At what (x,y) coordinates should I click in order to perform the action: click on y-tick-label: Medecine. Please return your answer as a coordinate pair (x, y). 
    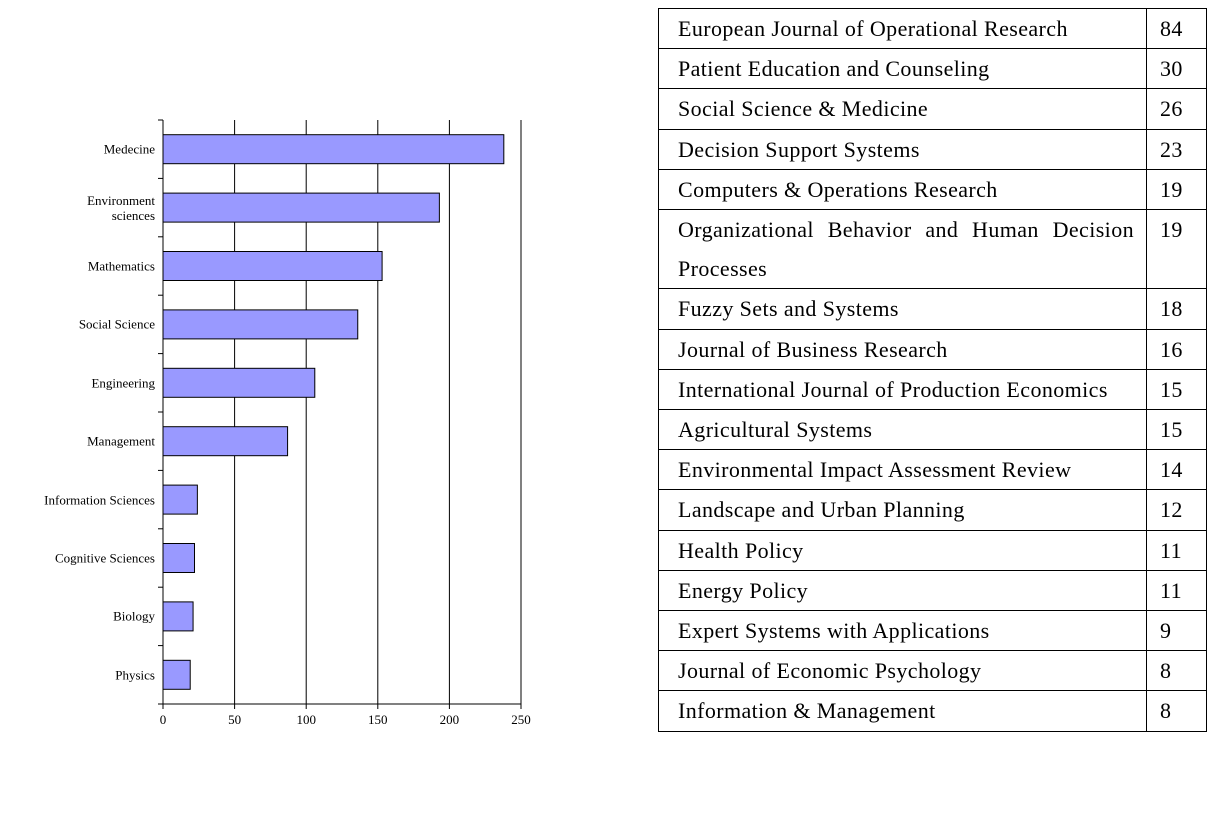
    Looking at the image, I should click on (129, 149).